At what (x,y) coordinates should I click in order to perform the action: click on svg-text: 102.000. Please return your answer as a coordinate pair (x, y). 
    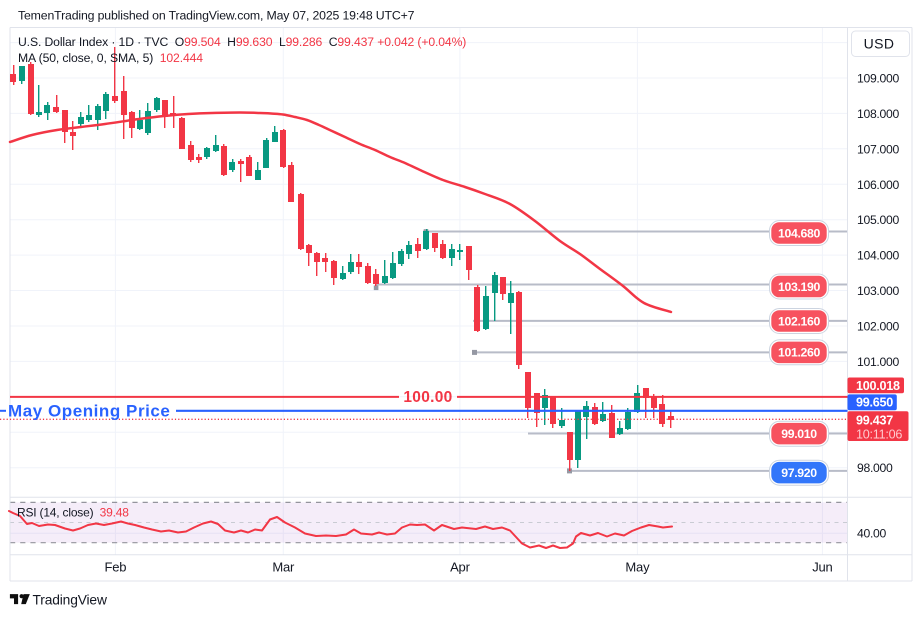
    Looking at the image, I should click on (878, 327).